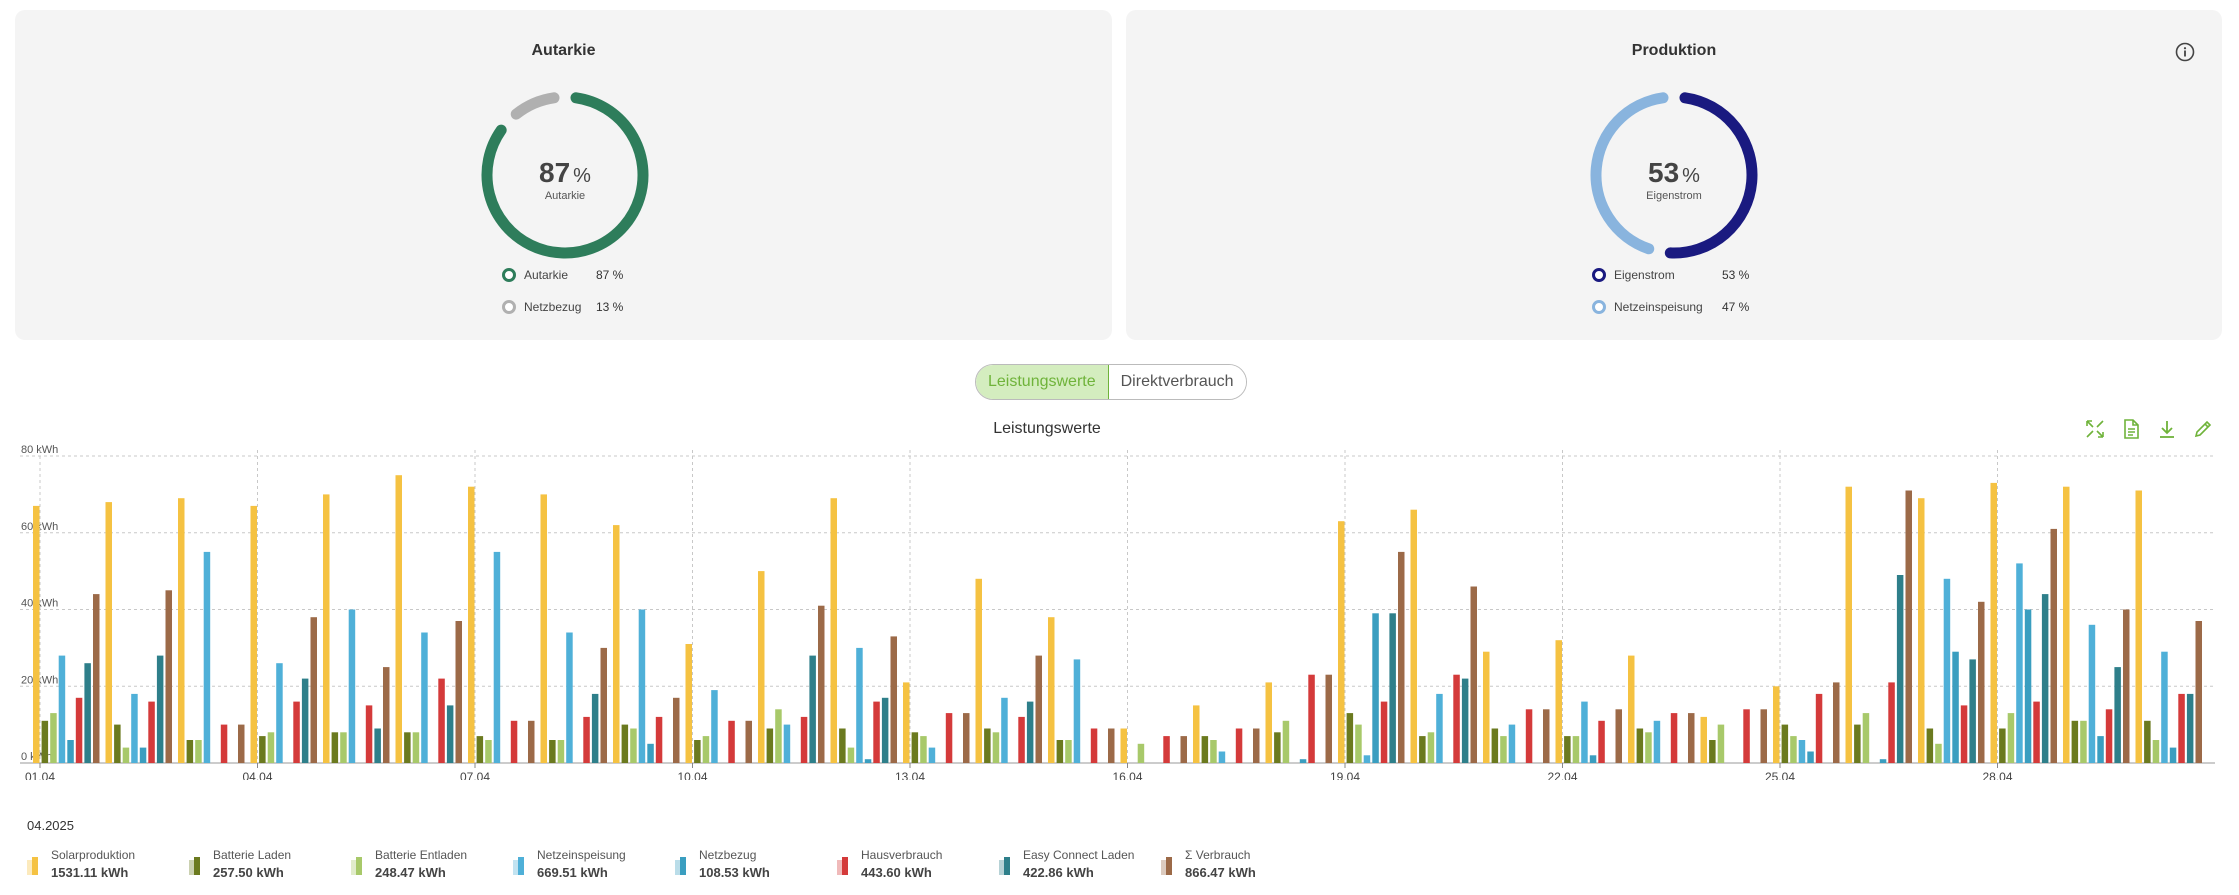 The image size is (2239, 895). I want to click on bar-verbrauch-07.04, so click(531, 741).